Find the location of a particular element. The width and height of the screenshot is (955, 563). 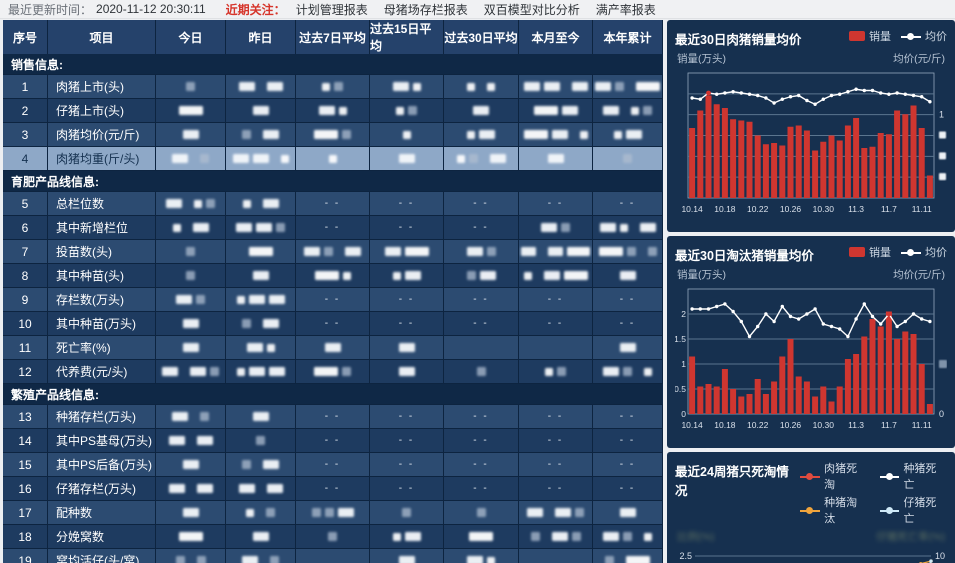

row-label: 肉猪均重(斤/头) is located at coordinates (102, 158).